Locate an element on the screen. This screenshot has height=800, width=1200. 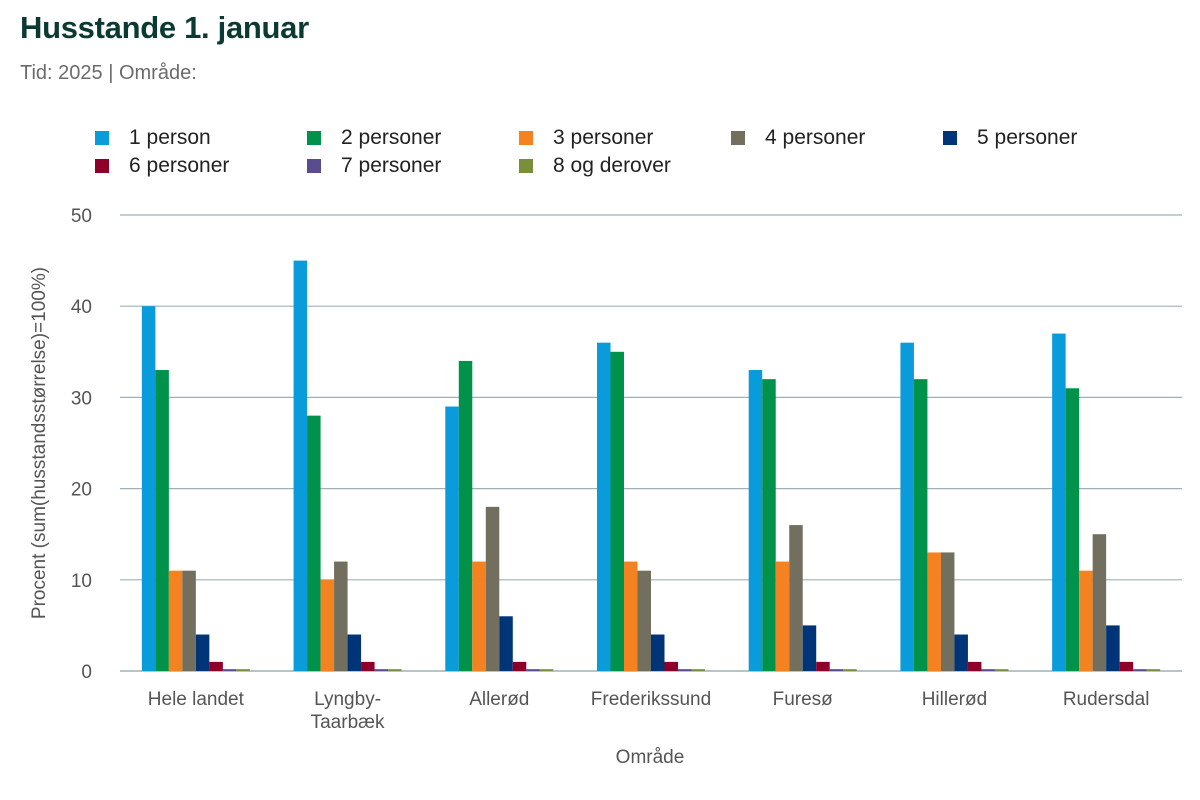
x-tick-label: Lyngby- is located at coordinates (347, 699).